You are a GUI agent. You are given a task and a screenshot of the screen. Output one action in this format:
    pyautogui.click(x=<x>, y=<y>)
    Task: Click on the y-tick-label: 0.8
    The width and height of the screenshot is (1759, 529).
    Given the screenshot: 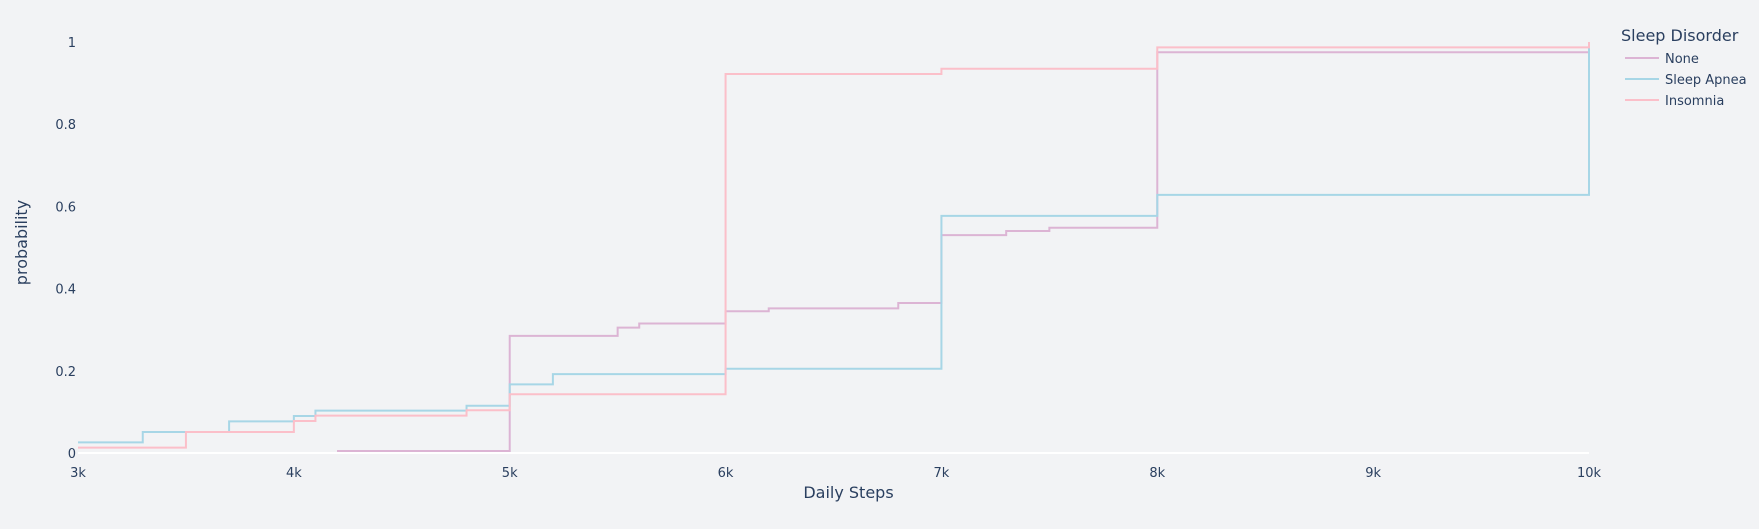 What is the action you would take?
    pyautogui.click(x=65, y=125)
    